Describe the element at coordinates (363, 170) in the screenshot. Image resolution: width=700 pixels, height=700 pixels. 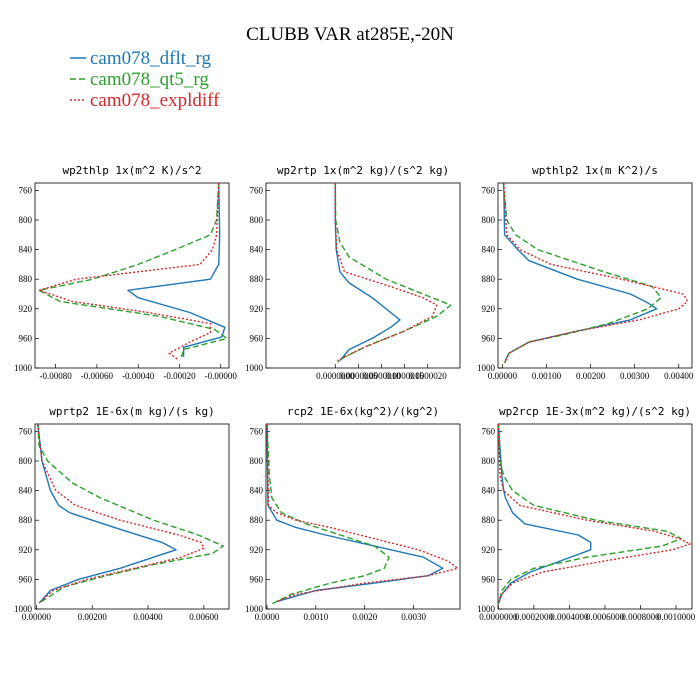
I see `panel-title: wp2rtp 1x(m^2 kg)/(s^2 kg)` at that location.